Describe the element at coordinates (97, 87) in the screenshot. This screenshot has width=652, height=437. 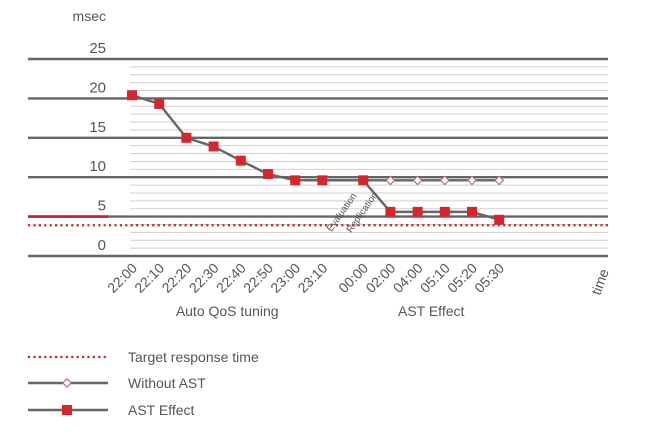
I see `y-tick-label: 20` at that location.